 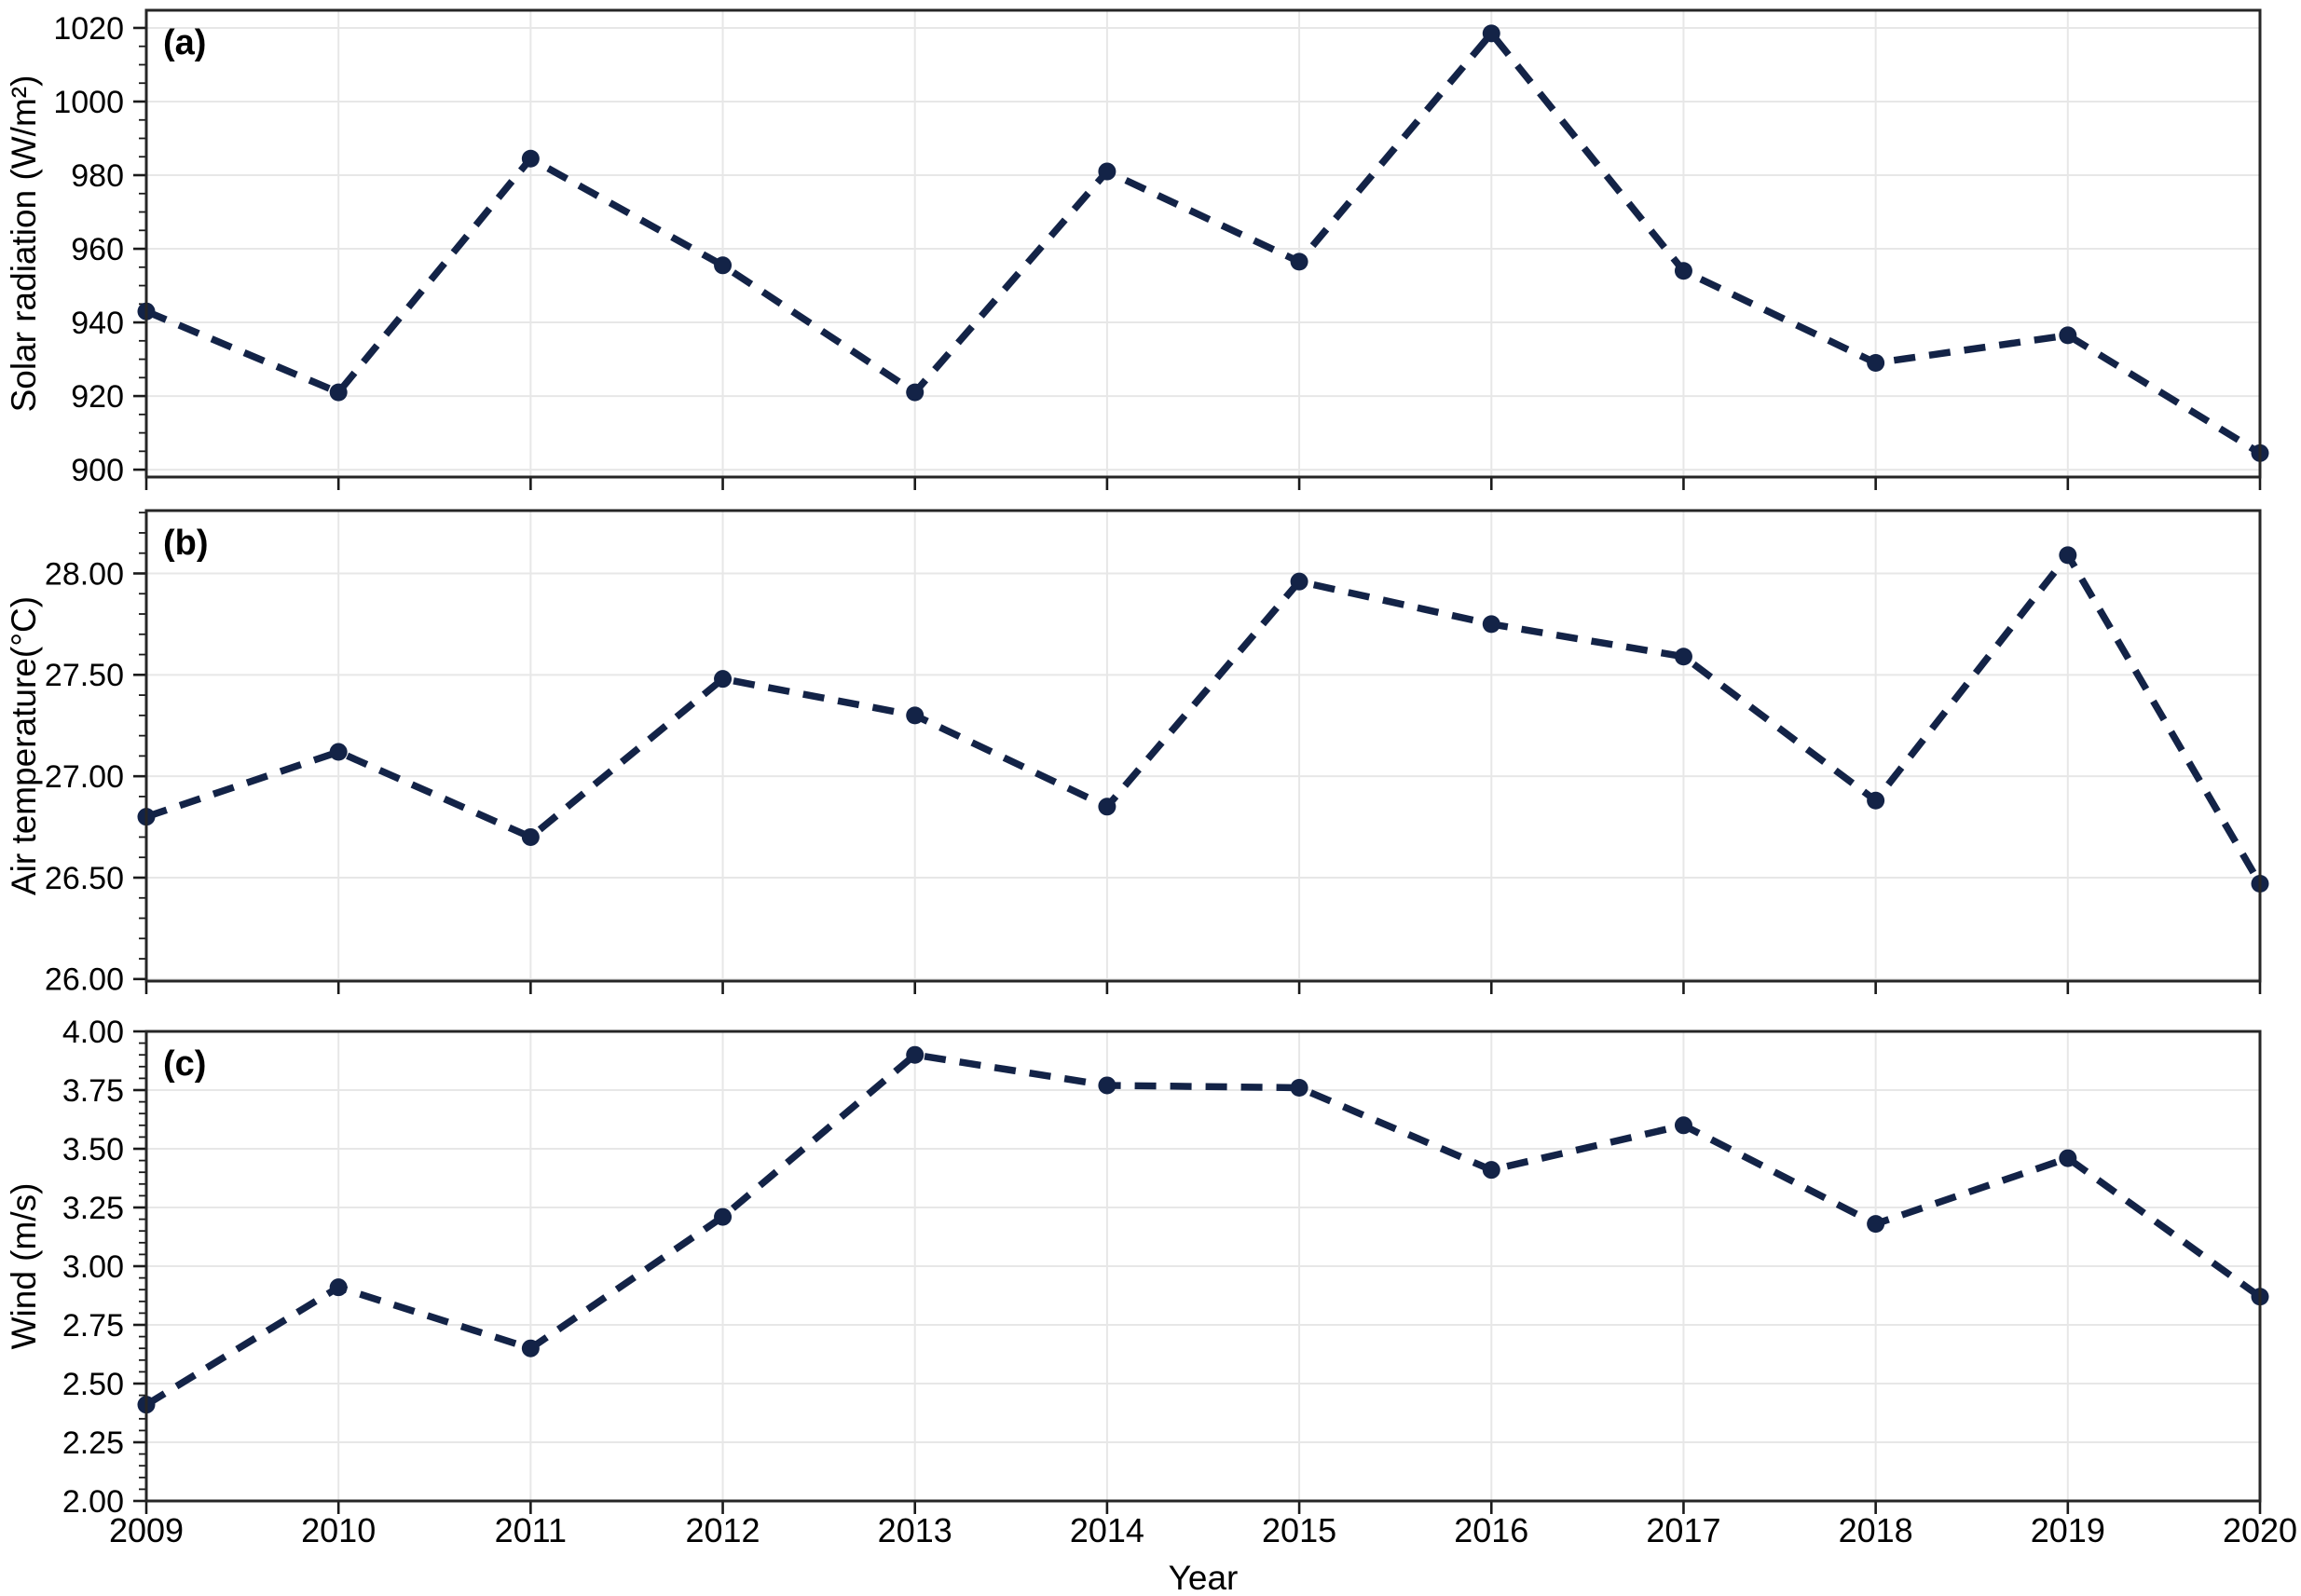 What do you see at coordinates (97, 176) in the screenshot?
I see `y-tick-label: 980` at bounding box center [97, 176].